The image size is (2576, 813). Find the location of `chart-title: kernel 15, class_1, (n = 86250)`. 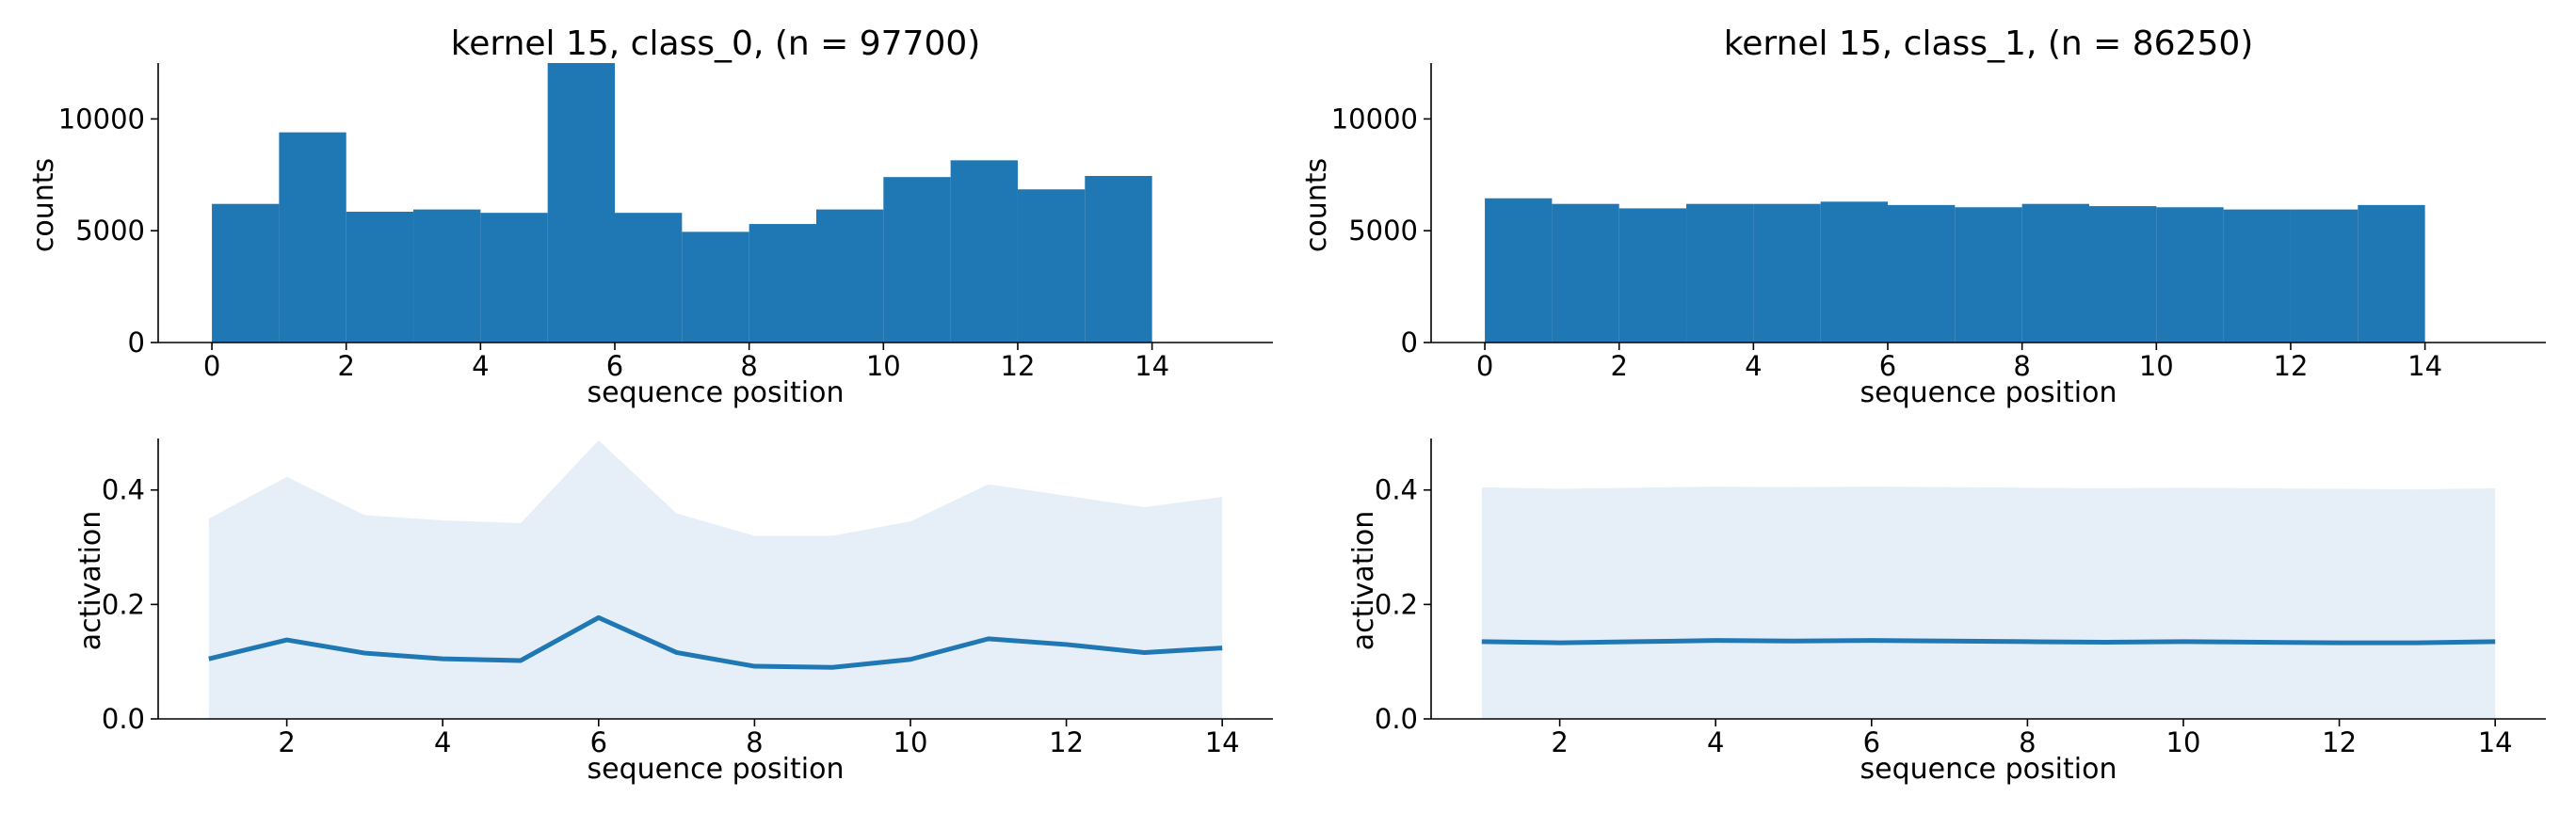

chart-title: kernel 15, class_1, (n = 86250) is located at coordinates (1989, 43).